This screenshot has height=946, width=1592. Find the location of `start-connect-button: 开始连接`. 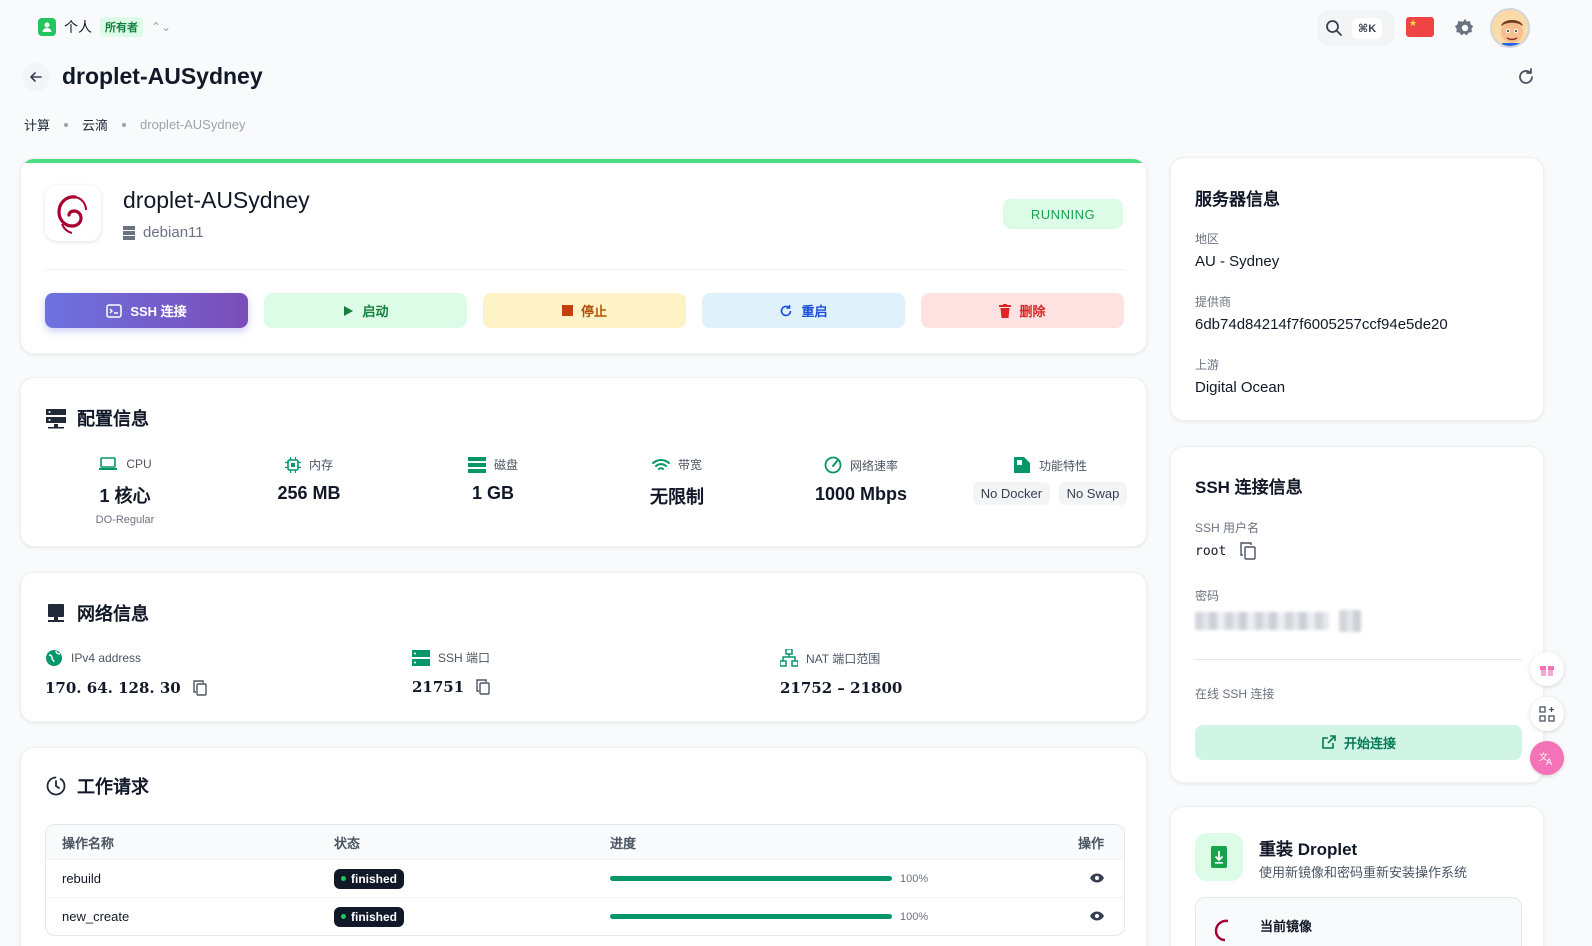

start-connect-button: 开始连接 is located at coordinates (1358, 742).